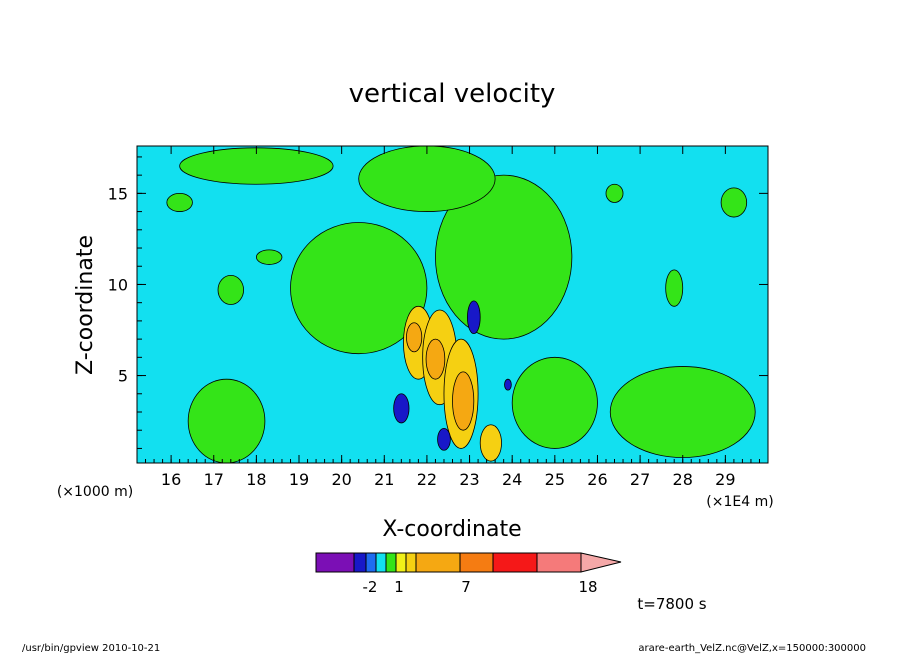 The image size is (904, 654). What do you see at coordinates (341, 479) in the screenshot?
I see `x-tick-label: 20` at bounding box center [341, 479].